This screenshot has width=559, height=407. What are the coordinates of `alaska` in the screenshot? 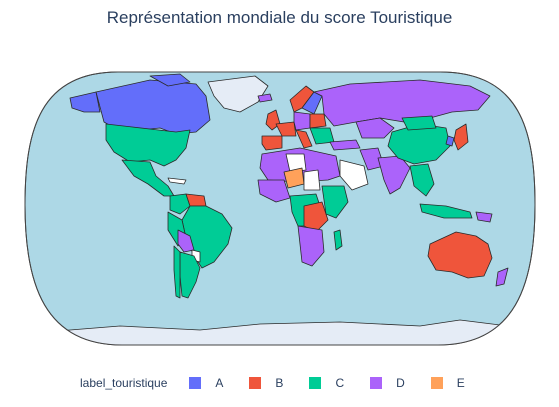 It's located at (85, 102).